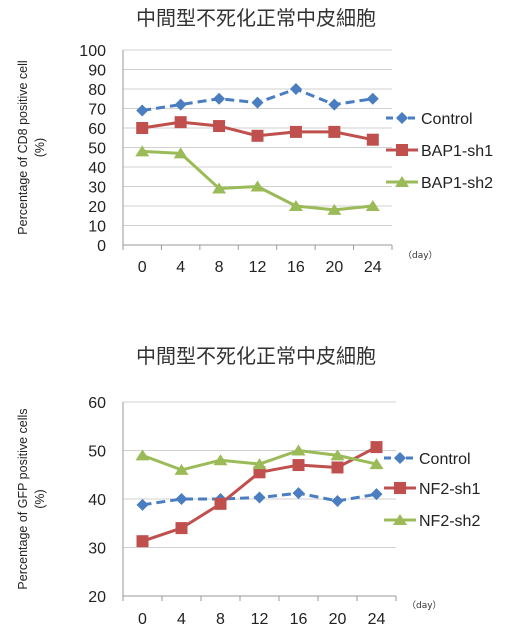 Image resolution: width=515 pixels, height=629 pixels. What do you see at coordinates (23, 147) in the screenshot?
I see `y-axis-label-line: Percentage of CD8 positive cell` at bounding box center [23, 147].